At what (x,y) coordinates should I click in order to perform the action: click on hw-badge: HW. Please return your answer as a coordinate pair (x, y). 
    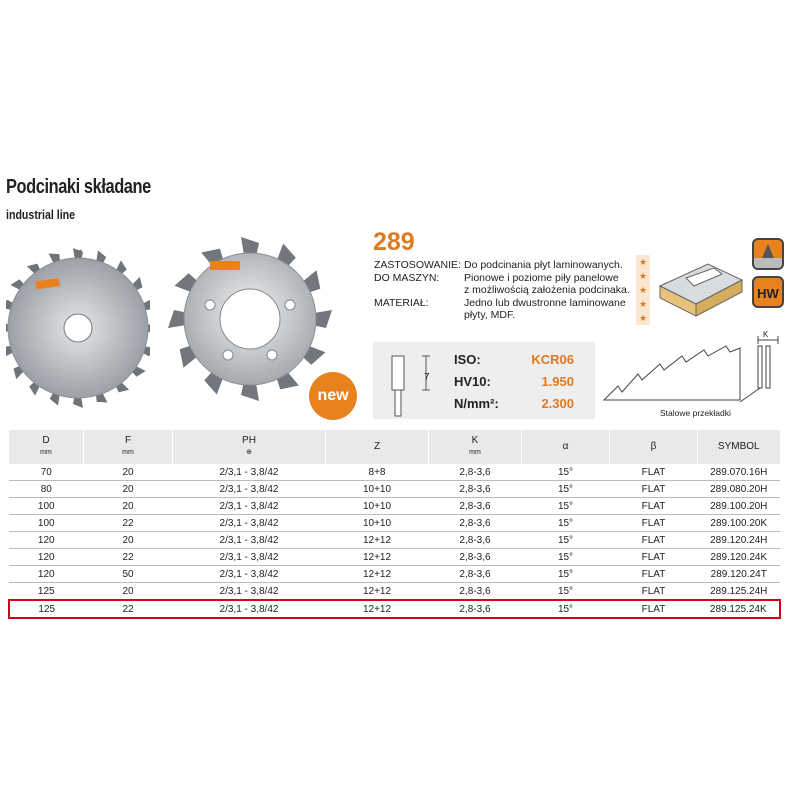
    Looking at the image, I should click on (768, 292).